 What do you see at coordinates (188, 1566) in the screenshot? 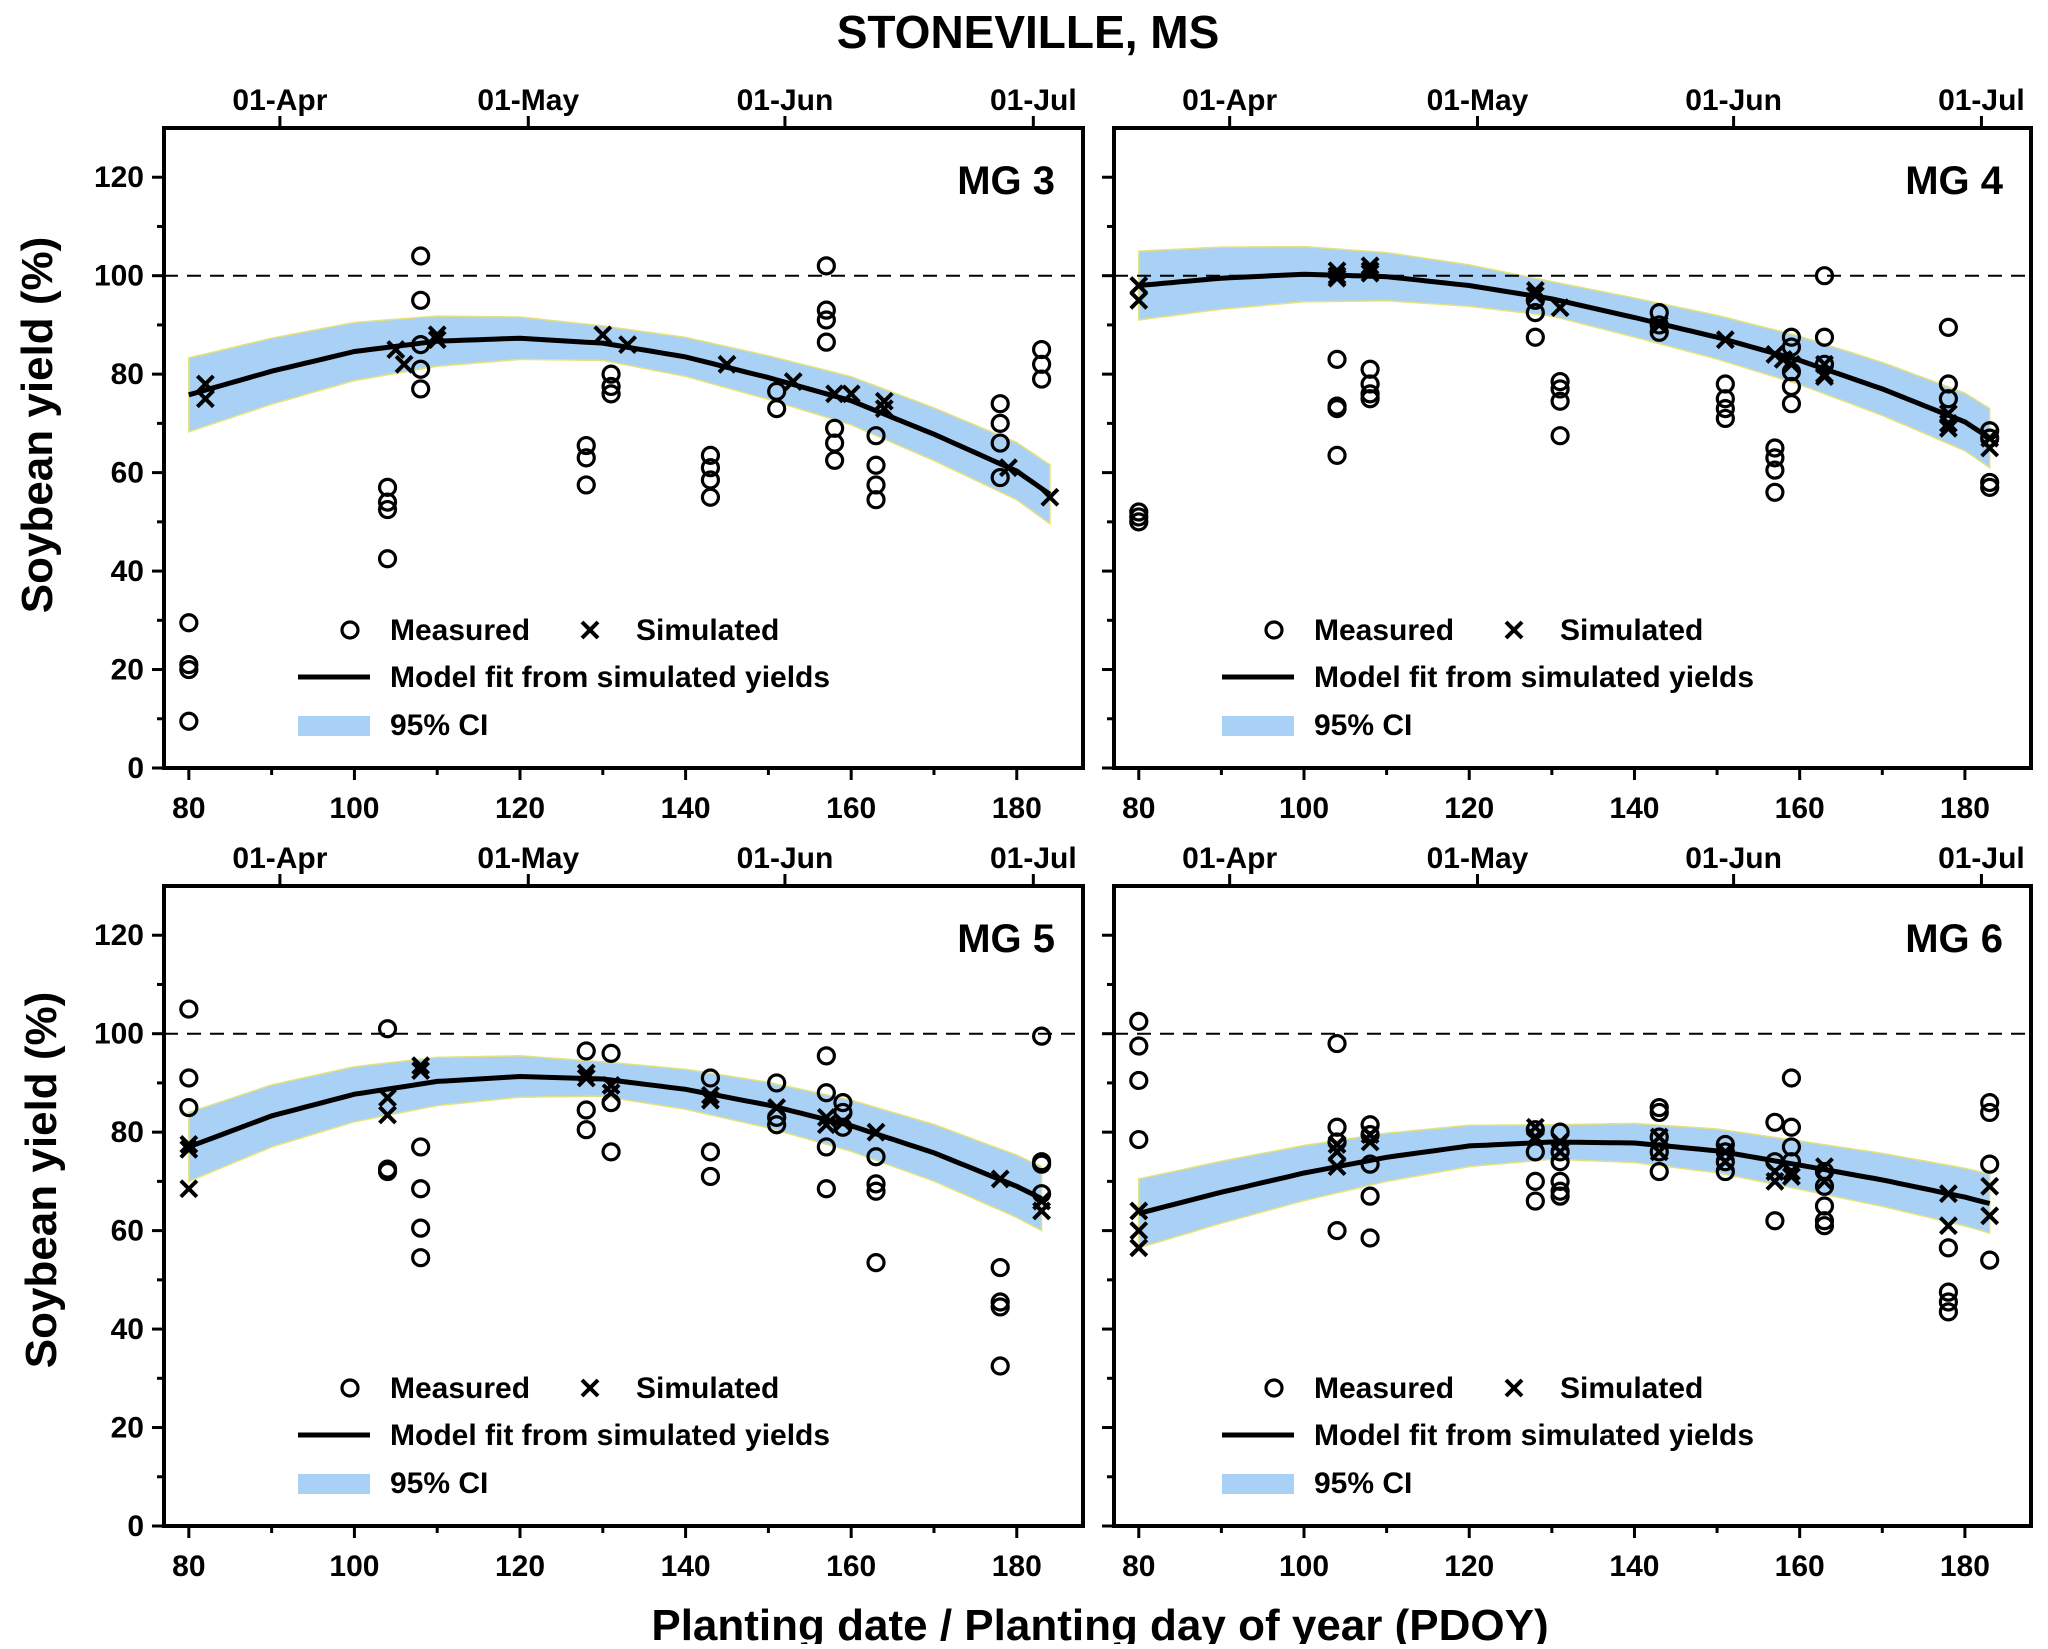
I see `x-tick-label: 80` at bounding box center [188, 1566].